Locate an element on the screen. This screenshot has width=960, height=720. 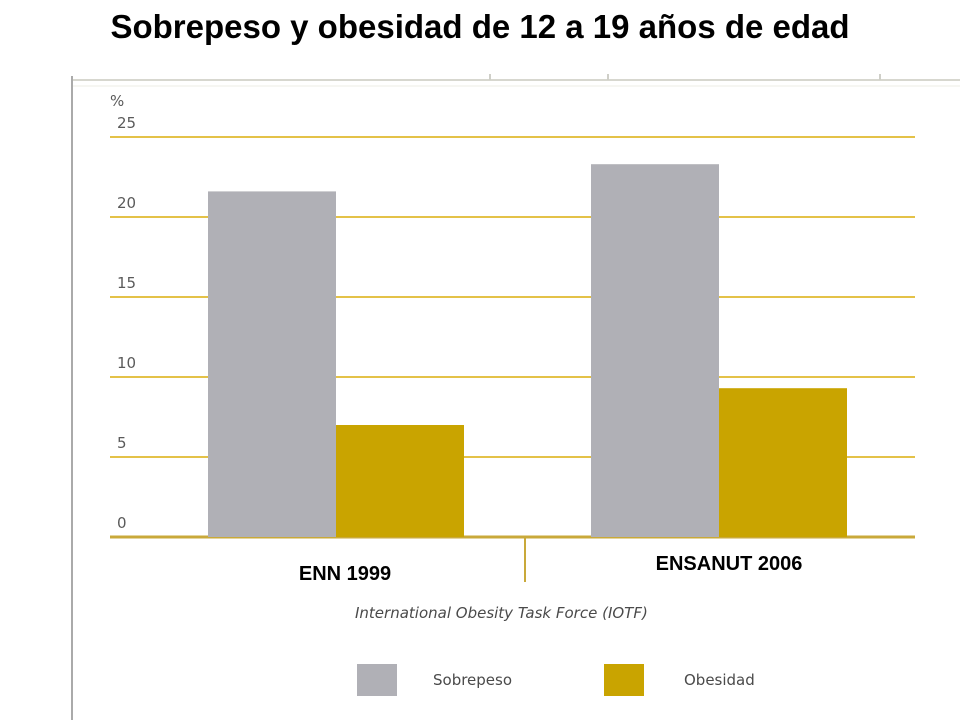
y-tick-label: 0 is located at coordinates (122, 523).